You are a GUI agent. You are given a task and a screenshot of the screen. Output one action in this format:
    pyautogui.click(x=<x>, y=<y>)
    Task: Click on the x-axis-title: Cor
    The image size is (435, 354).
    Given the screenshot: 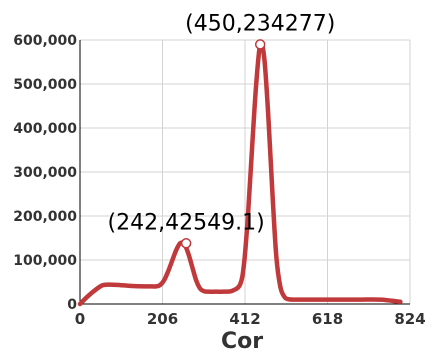 What is the action you would take?
    pyautogui.click(x=242, y=341)
    